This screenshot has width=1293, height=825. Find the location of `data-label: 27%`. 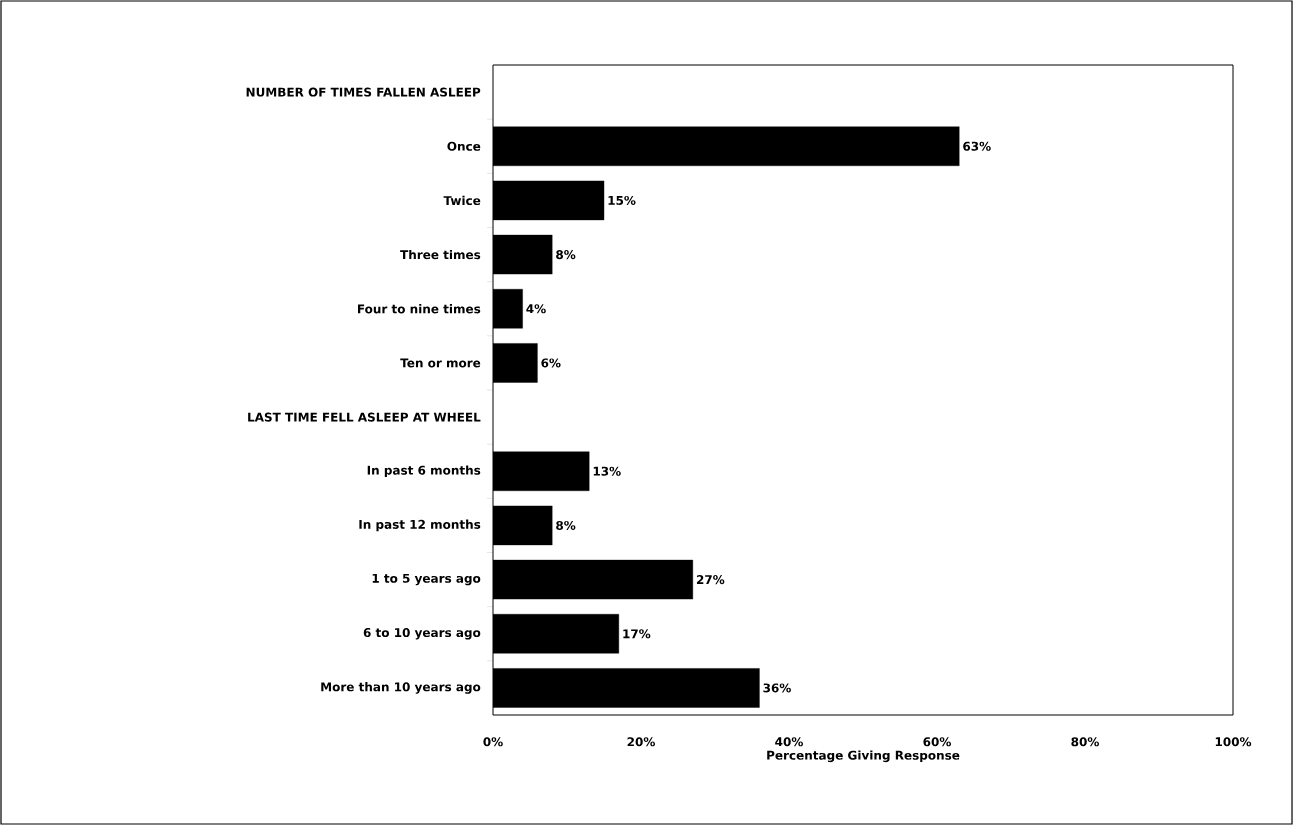

data-label: 27% is located at coordinates (710, 580).